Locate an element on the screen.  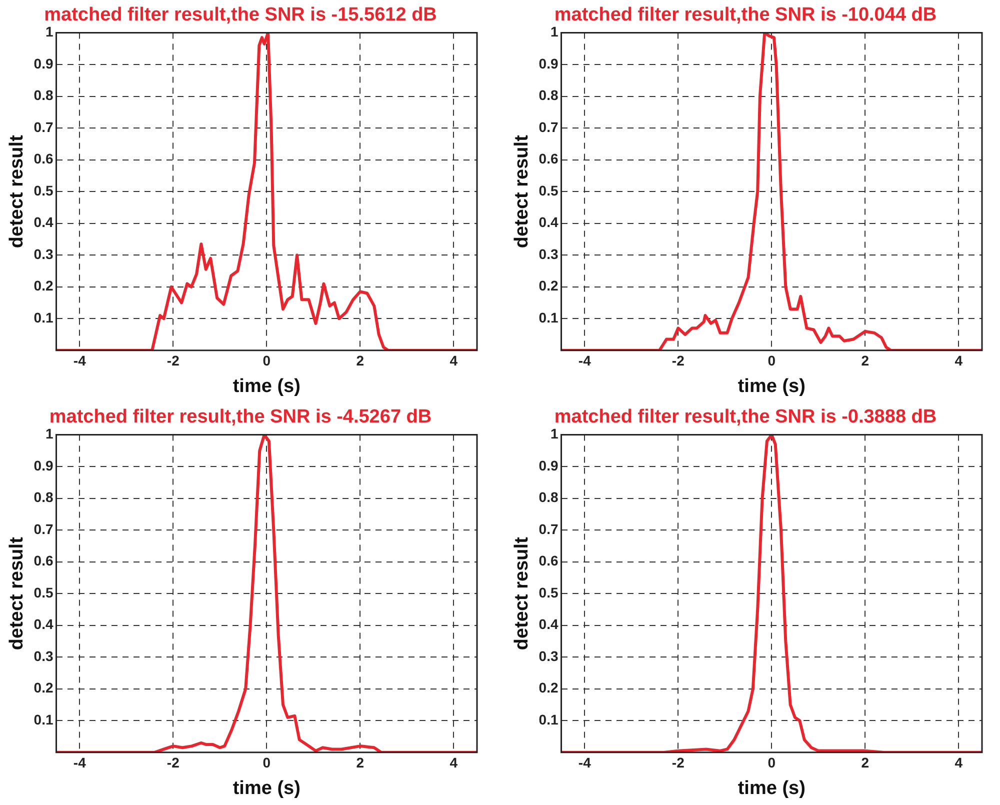
chart-title: matched filter result,the SNR is -4.5267 dB is located at coordinates (240, 417).